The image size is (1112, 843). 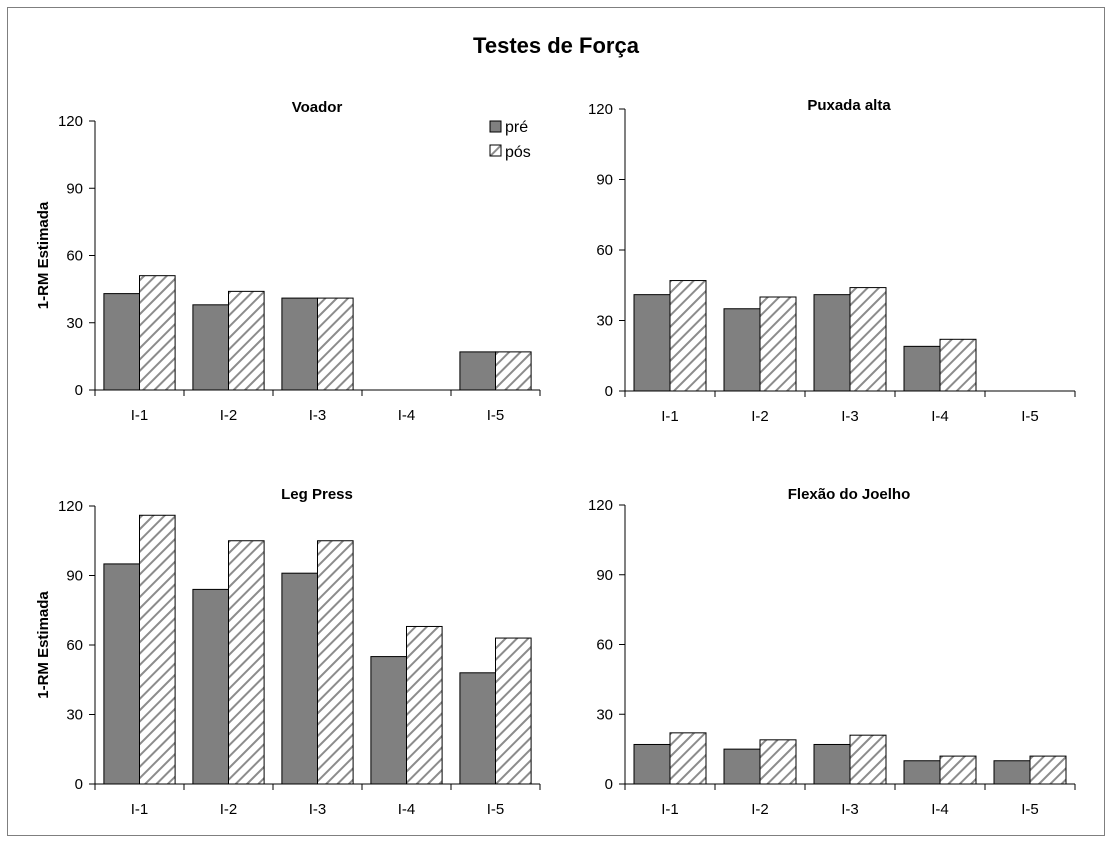 What do you see at coordinates (518, 152) in the screenshot?
I see `legend-label-pos: pós` at bounding box center [518, 152].